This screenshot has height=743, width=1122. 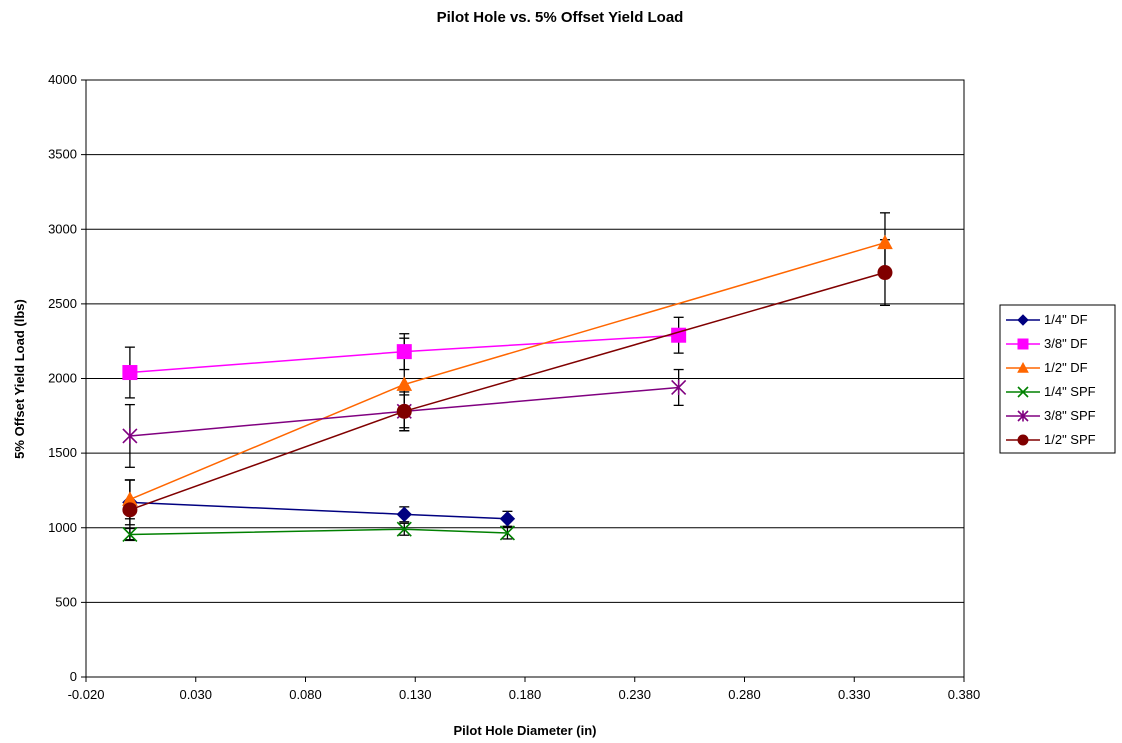 I want to click on legend-item: 1/4" SPF, so click(x=1051, y=391).